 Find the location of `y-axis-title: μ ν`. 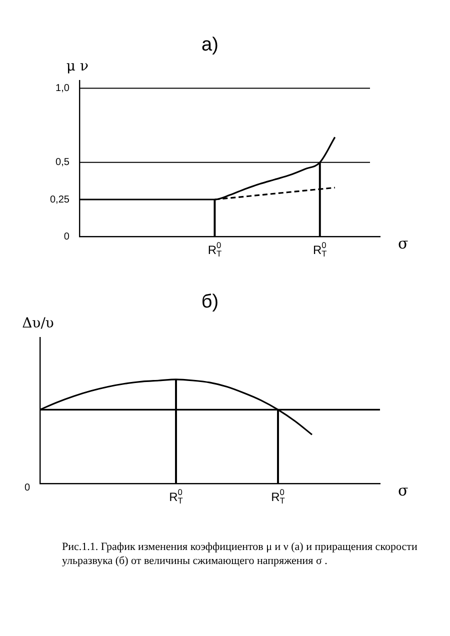

y-axis-title: μ ν is located at coordinates (77, 66).